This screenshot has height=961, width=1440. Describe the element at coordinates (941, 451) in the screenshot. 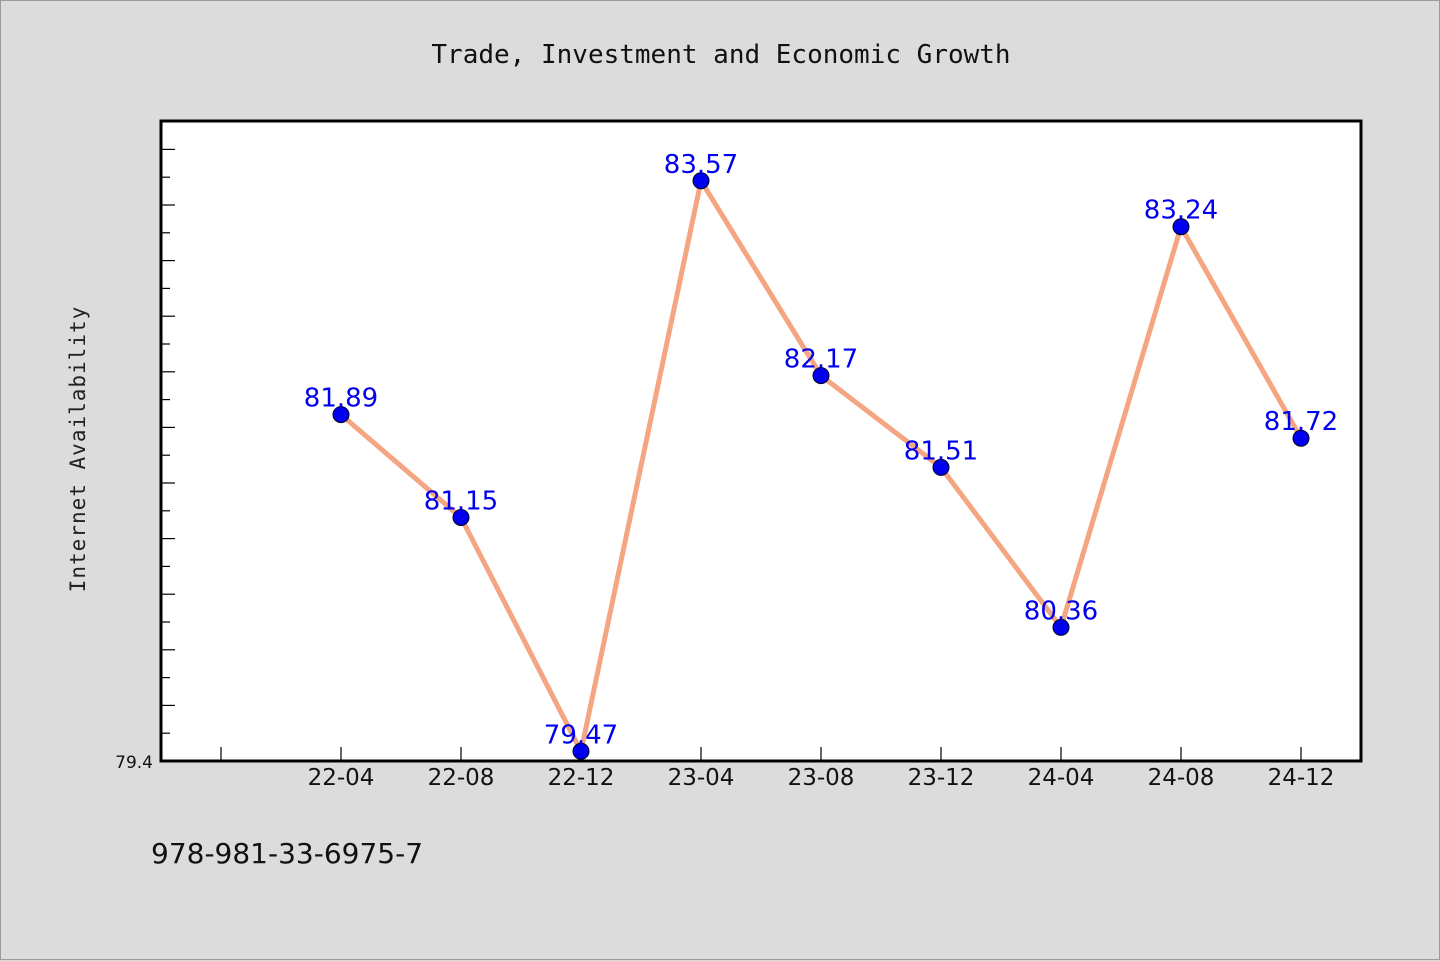

I see `data-label: 81.51` at that location.